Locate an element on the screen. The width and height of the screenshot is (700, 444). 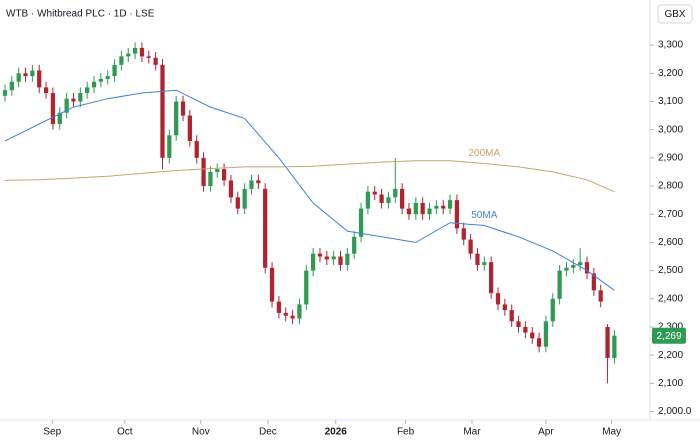
x-tick-label: Nov is located at coordinates (201, 432).